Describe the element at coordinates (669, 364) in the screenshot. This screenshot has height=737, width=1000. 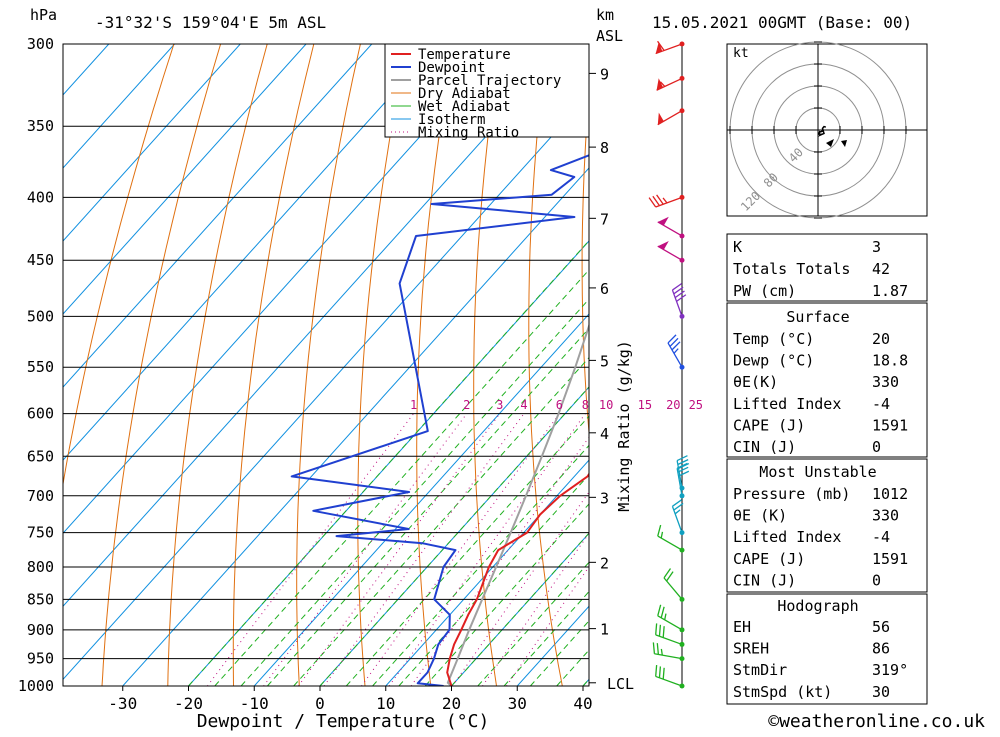
I see `wind-profile` at that location.